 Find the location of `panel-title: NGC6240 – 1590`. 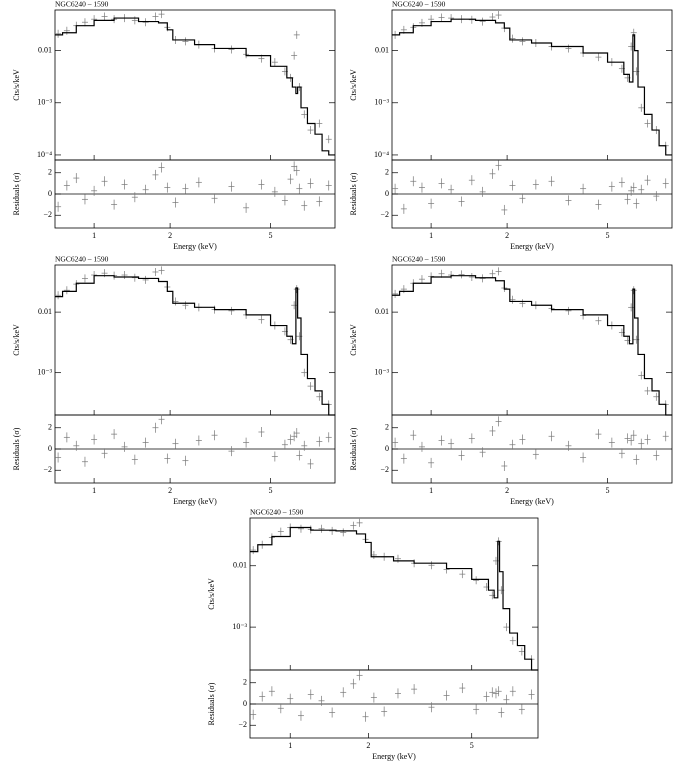

panel-title: NGC6240 – 1590 is located at coordinates (82, 259).